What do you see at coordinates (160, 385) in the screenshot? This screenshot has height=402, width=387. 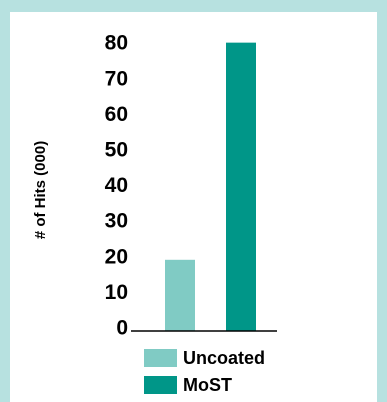 I see `legend-swatch-most` at bounding box center [160, 385].